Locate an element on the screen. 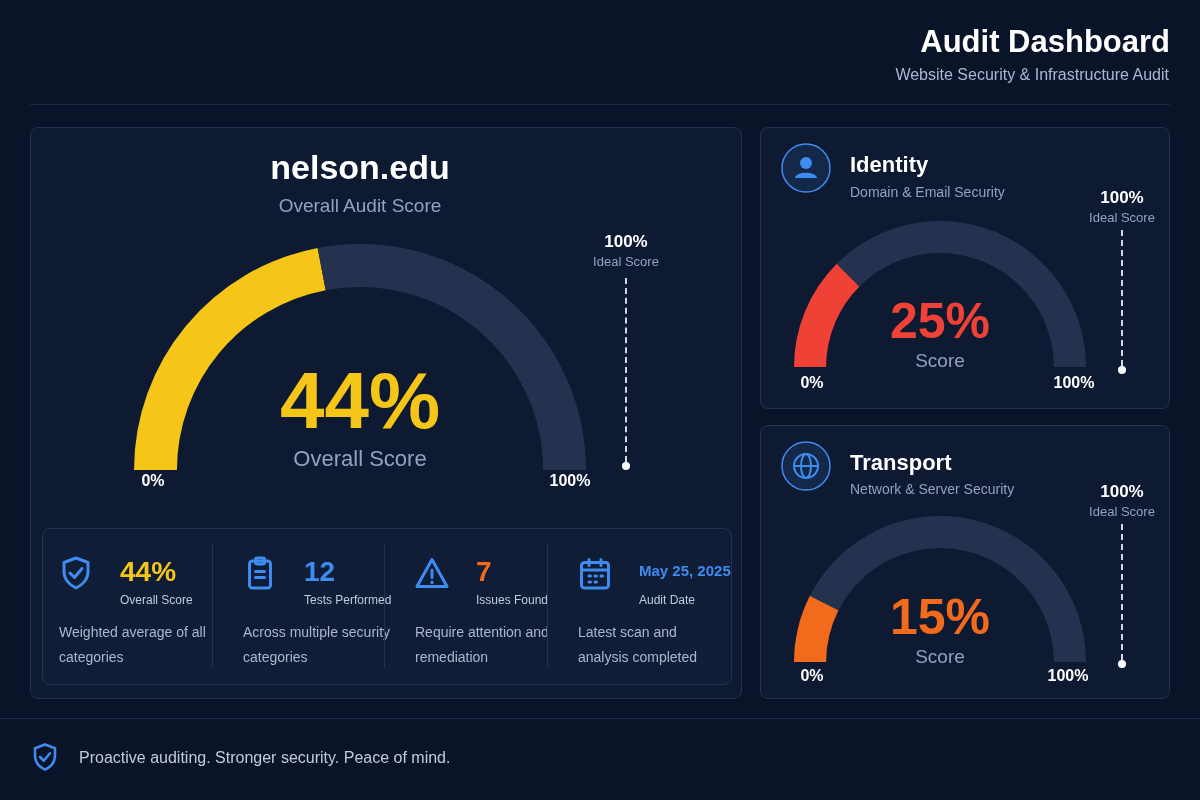 The image size is (1200, 800). chart-title: nelson.edu is located at coordinates (360, 167).